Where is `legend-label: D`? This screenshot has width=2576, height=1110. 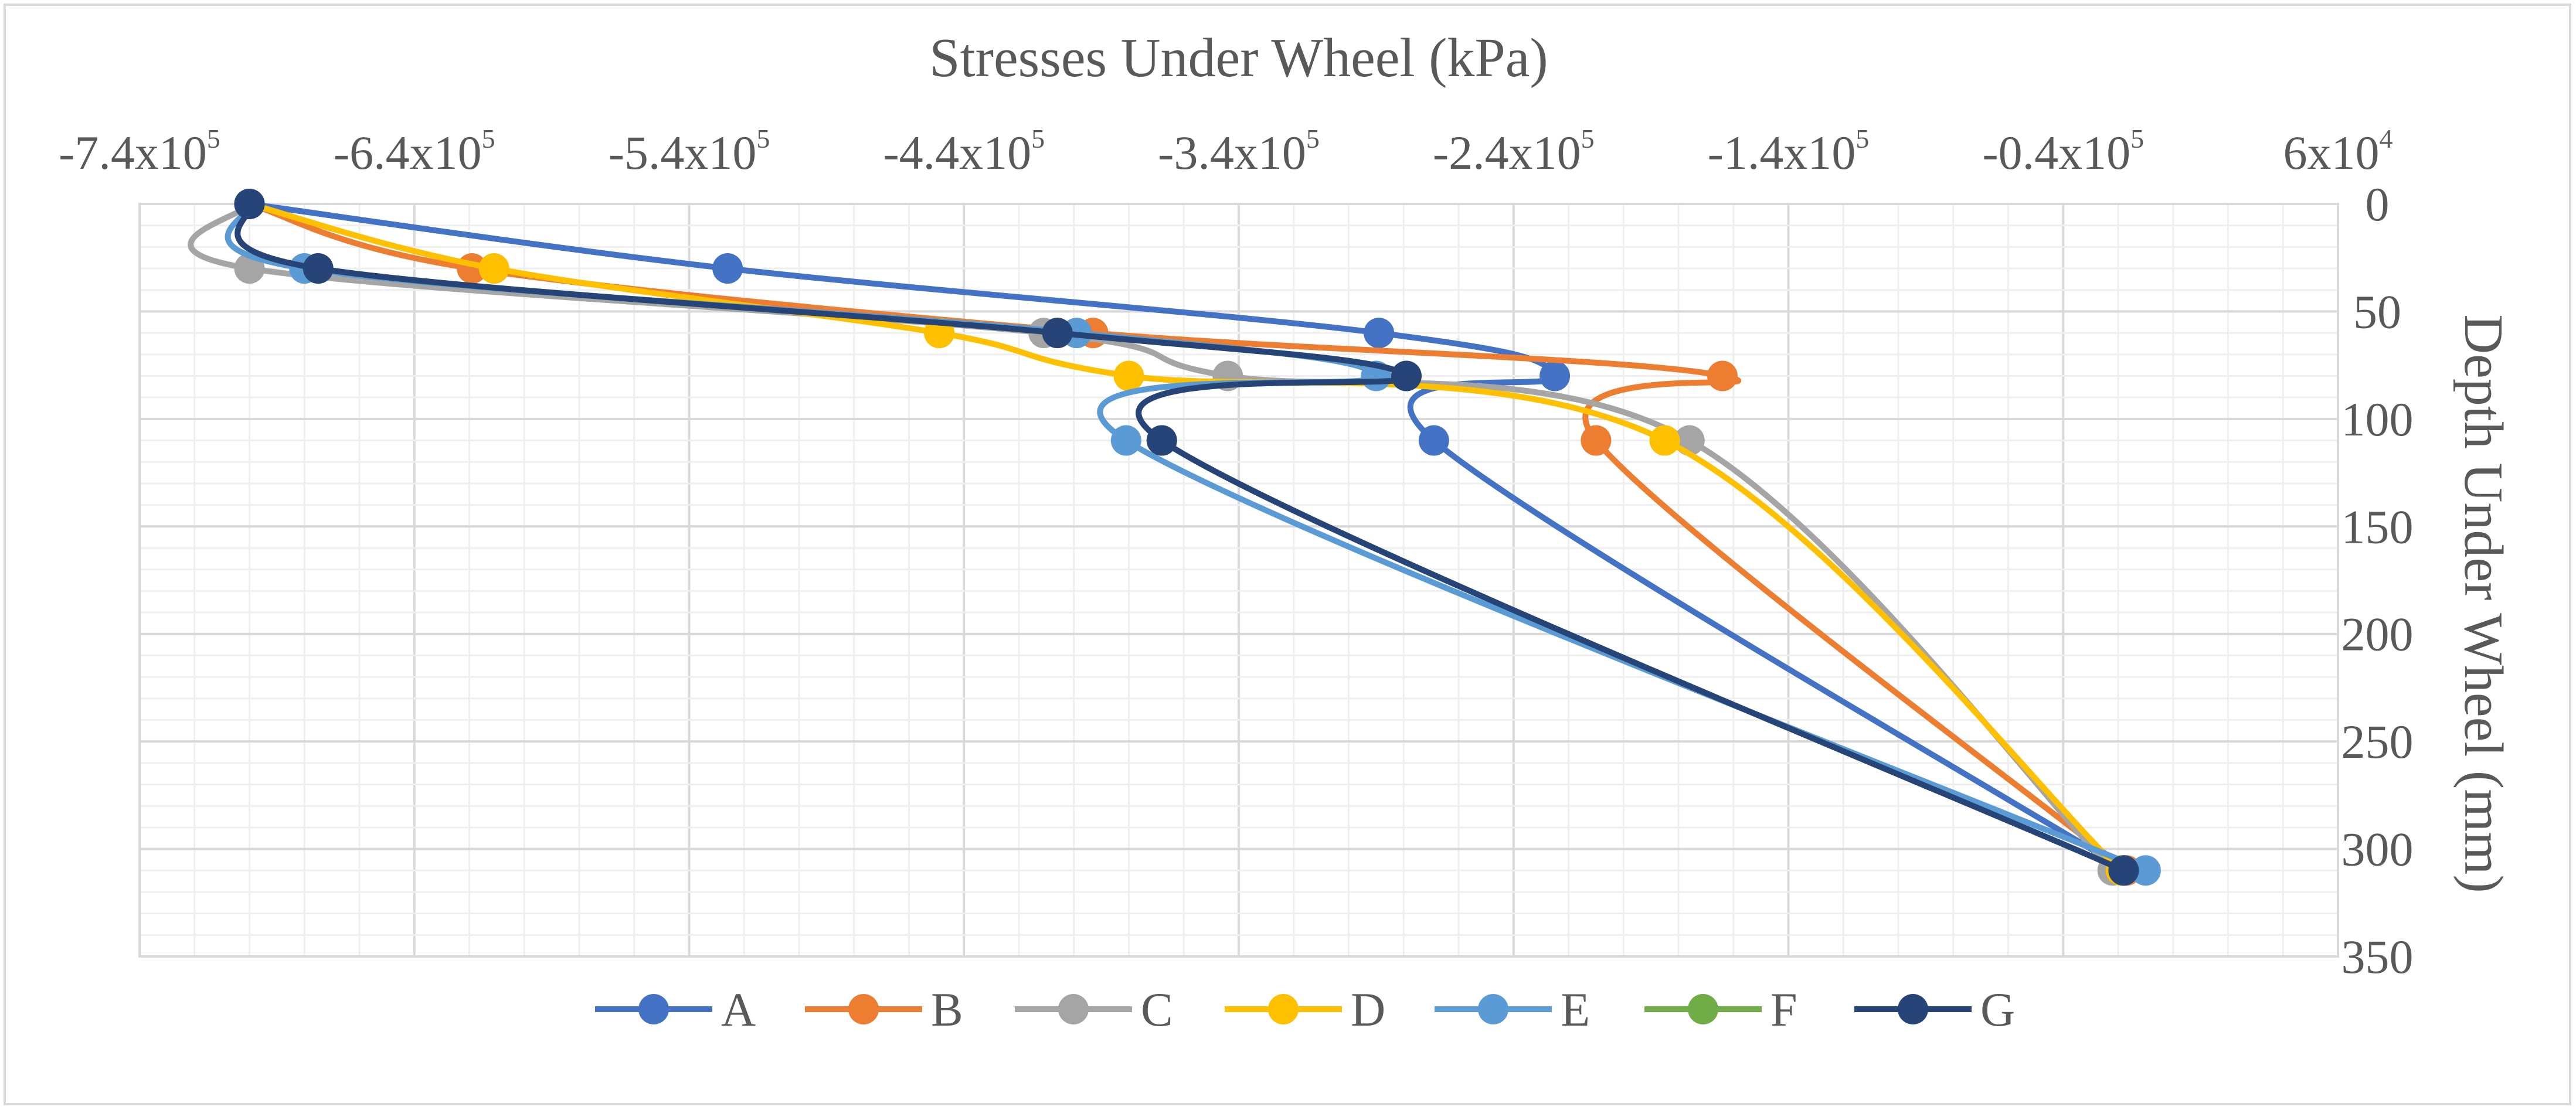
legend-label: D is located at coordinates (1368, 1010).